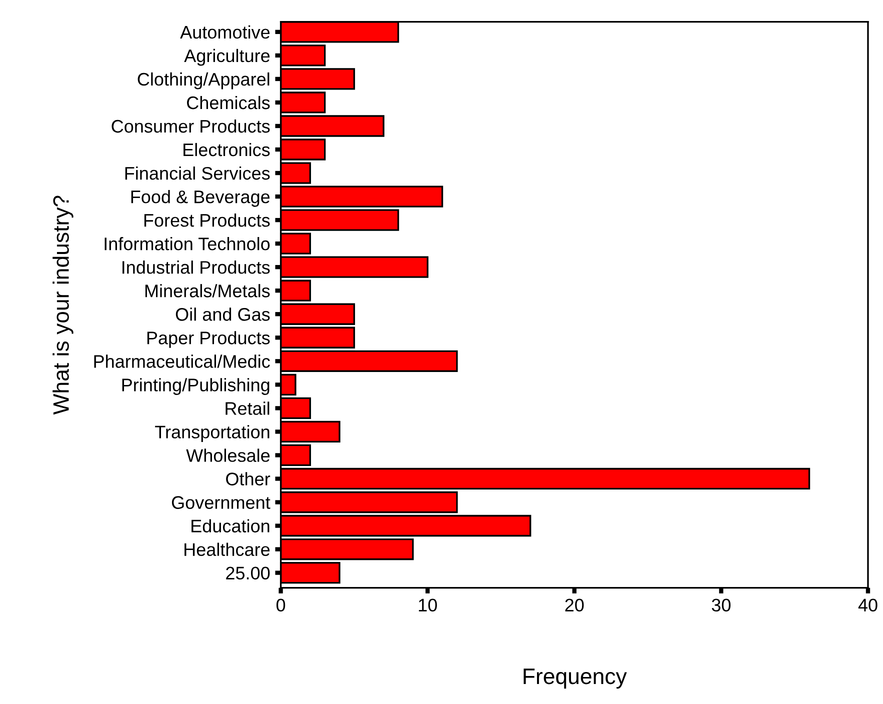 The height and width of the screenshot is (704, 883). What do you see at coordinates (191, 126) in the screenshot?
I see `y-tick-label: Consumer Products` at bounding box center [191, 126].